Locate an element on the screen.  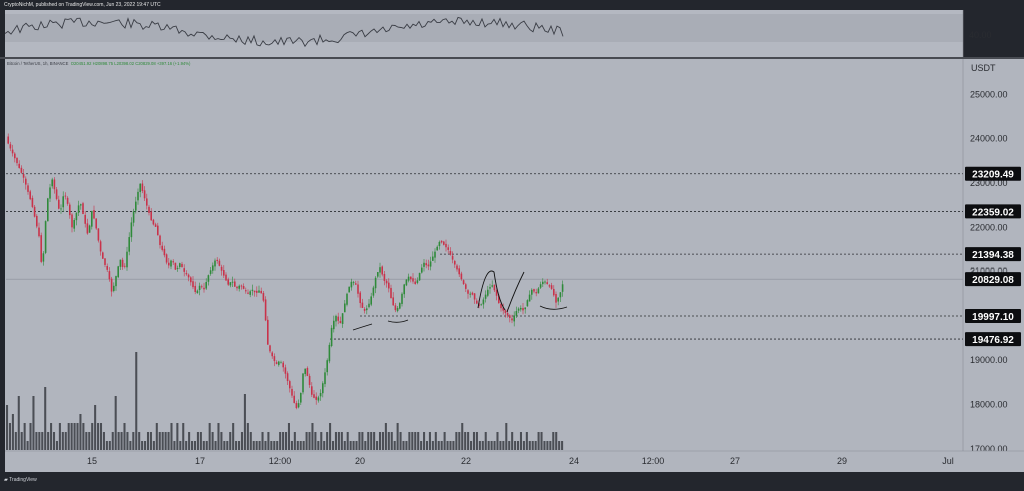
price-level-badge is located at coordinates (993, 211).